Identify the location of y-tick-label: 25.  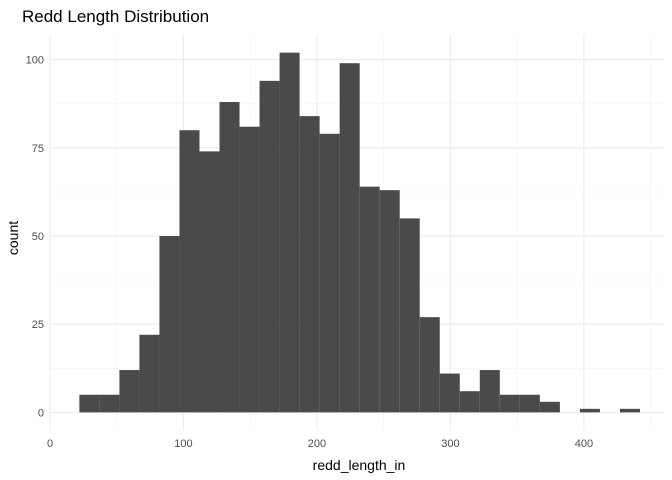
(38, 325).